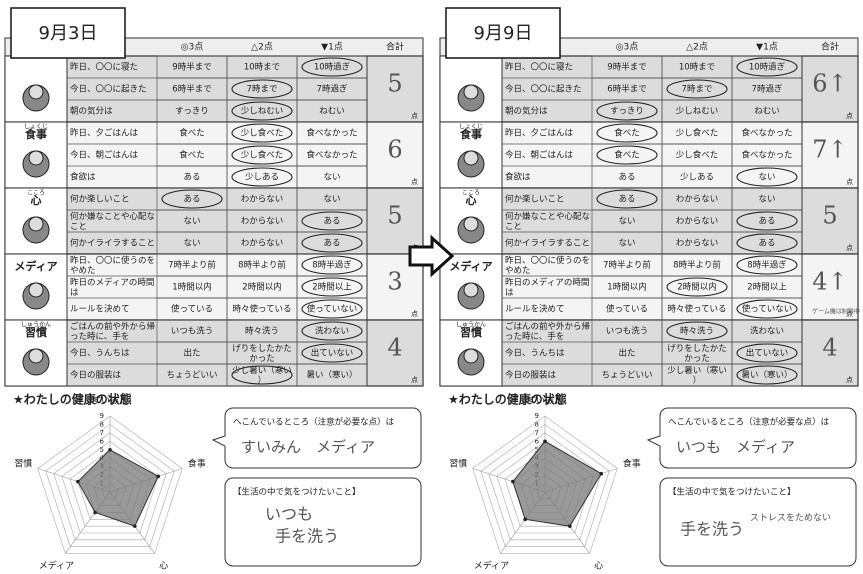 Image resolution: width=863 pixels, height=574 pixels. What do you see at coordinates (197, 463) in the screenshot?
I see `radar-axis-label: 食事` at bounding box center [197, 463].